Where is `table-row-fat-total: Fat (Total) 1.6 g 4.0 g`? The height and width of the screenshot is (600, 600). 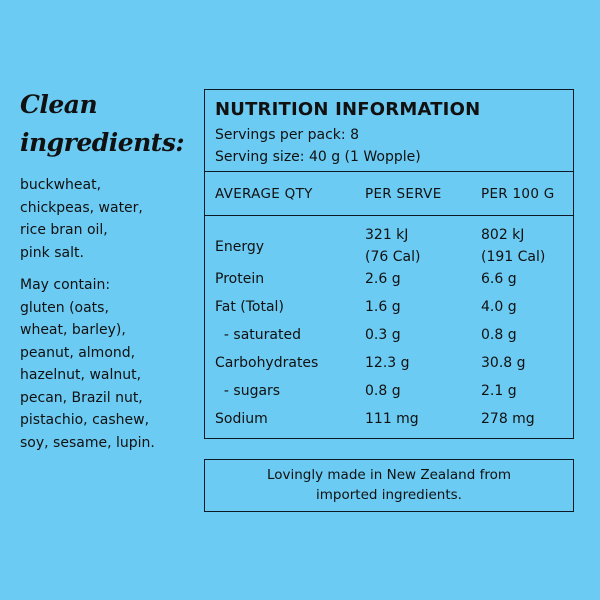
table-row-fat-total: Fat (Total) 1.6 g 4.0 g is located at coordinates (389, 310).